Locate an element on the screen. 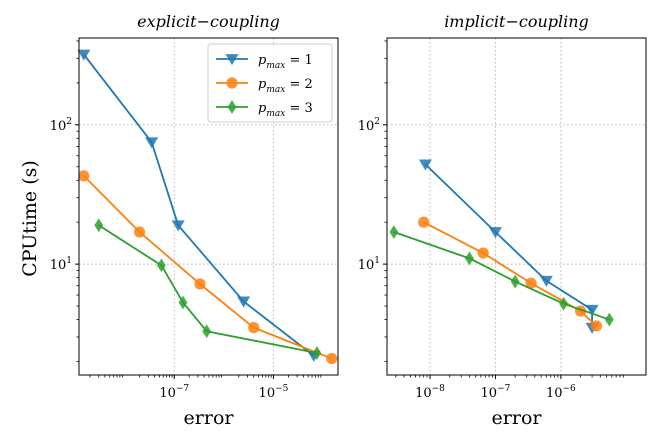 Image resolution: width=664 pixels, height=443 pixels. x-tick-label: 10⁻⁵ is located at coordinates (274, 392).